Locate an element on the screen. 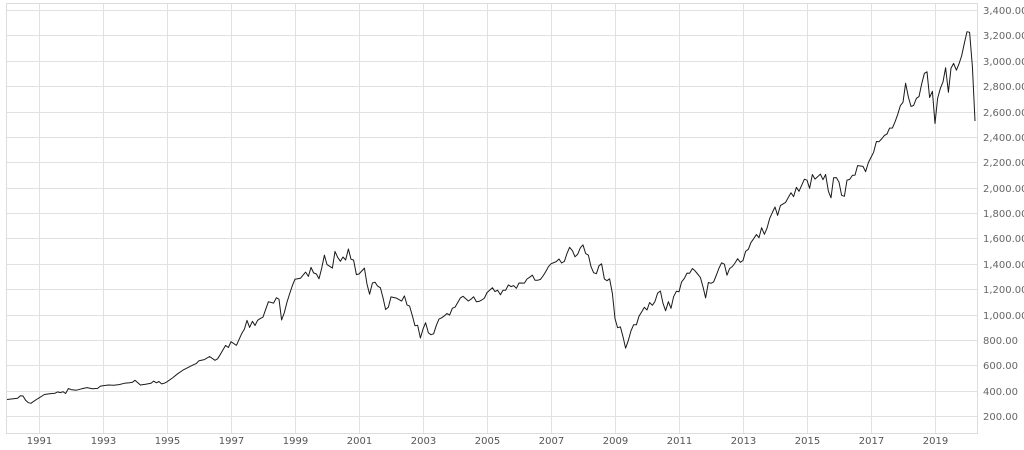  x-tick-label: 2015 is located at coordinates (807, 441).